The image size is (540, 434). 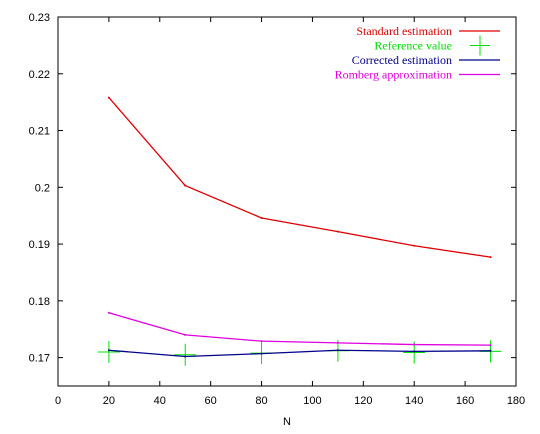 I want to click on series-corrected-estimation, so click(x=299, y=353).